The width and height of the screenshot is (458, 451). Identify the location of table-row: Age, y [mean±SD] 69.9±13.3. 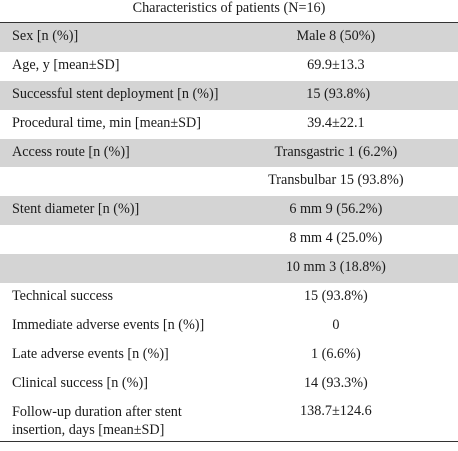
(229, 66).